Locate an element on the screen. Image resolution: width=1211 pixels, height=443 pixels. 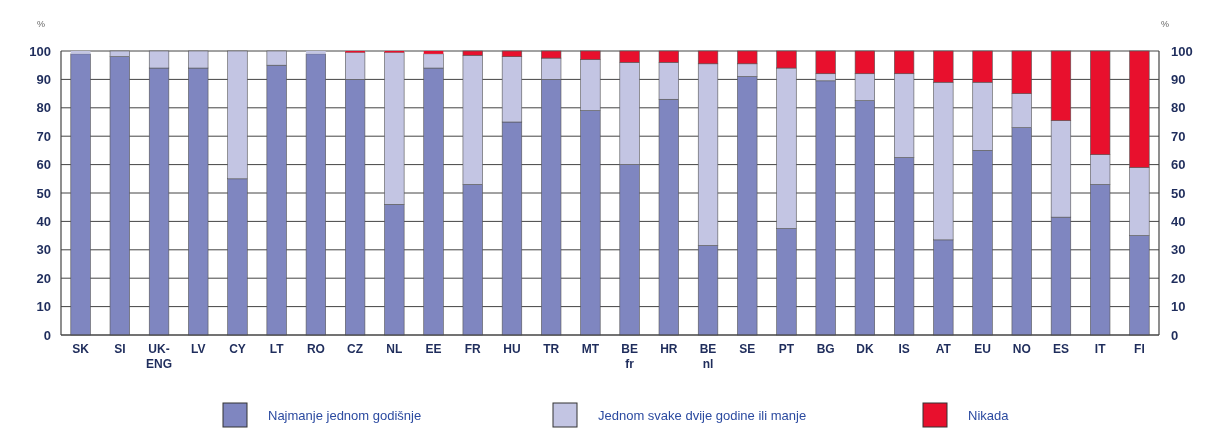
x-tick-label: AT is located at coordinates (943, 349).